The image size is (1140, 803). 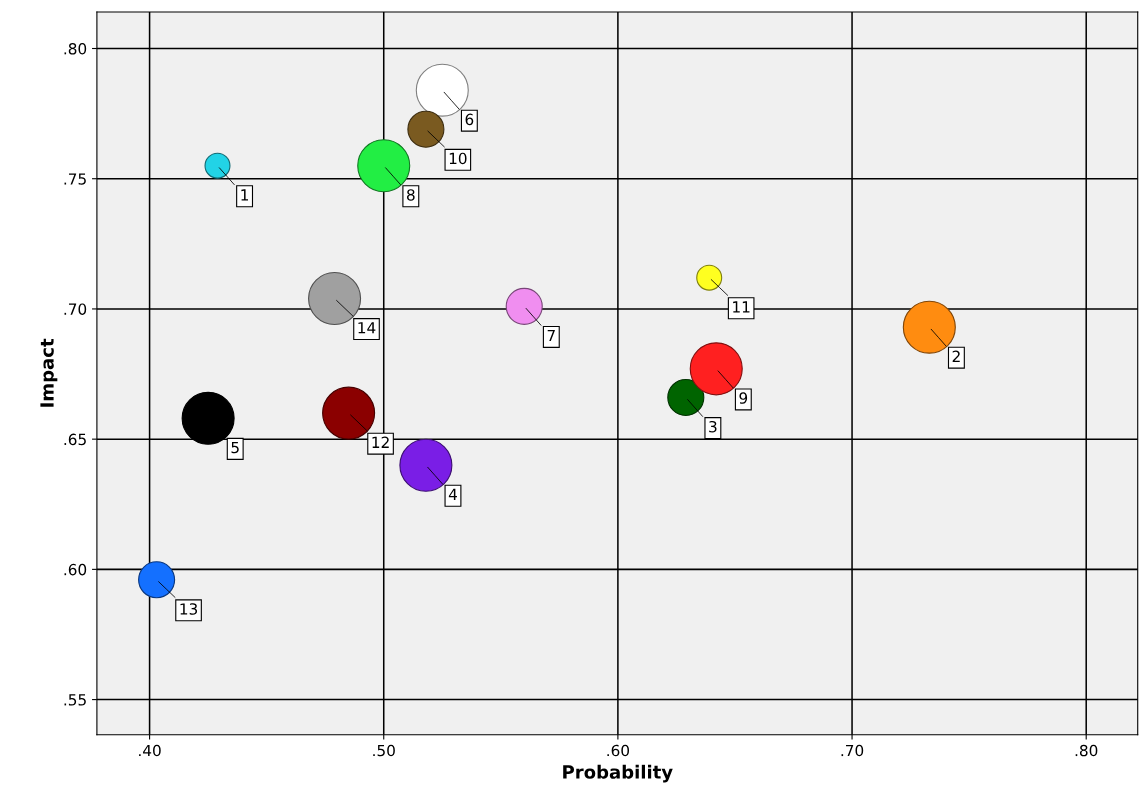 What do you see at coordinates (75, 48) in the screenshot?
I see `y-tick-label: .80` at bounding box center [75, 48].